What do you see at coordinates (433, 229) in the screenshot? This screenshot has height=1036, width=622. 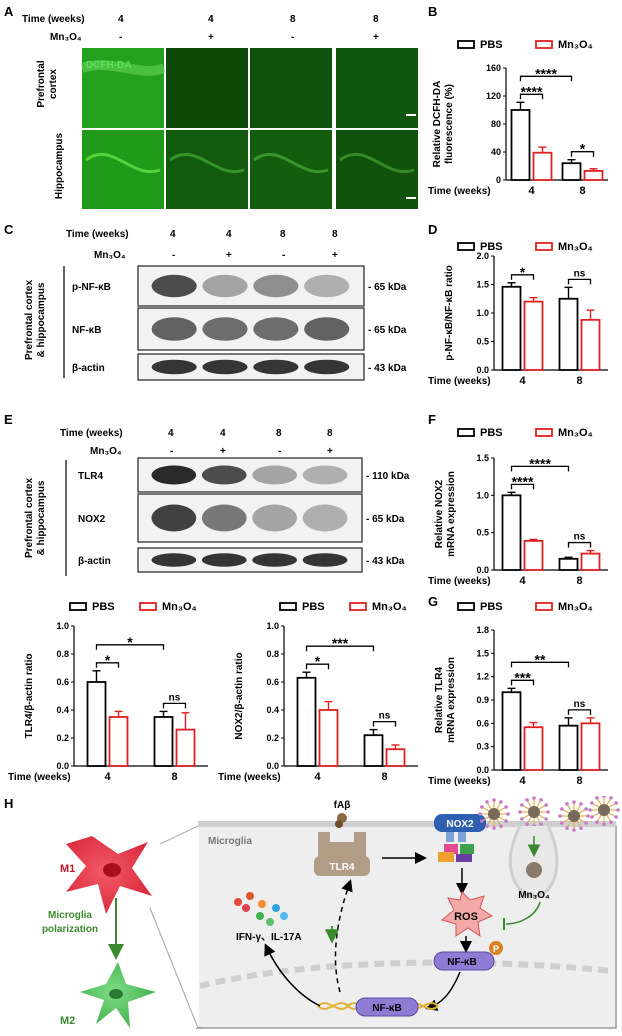 I see `panel-letter-d: D` at bounding box center [433, 229].